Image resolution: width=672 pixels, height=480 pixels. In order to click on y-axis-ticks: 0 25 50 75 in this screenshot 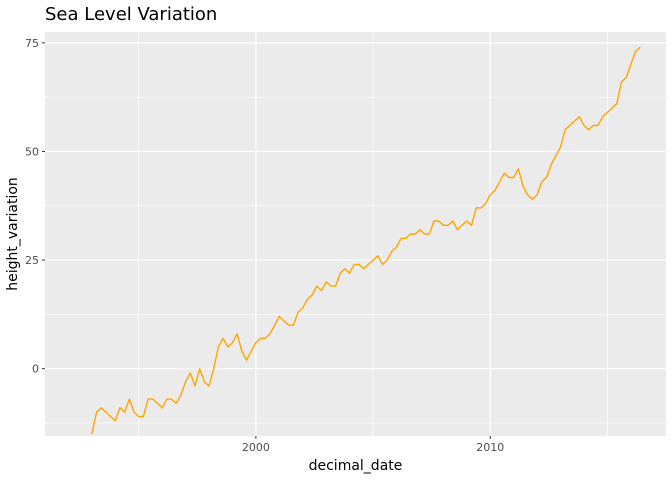, I will do `click(35, 206)`.